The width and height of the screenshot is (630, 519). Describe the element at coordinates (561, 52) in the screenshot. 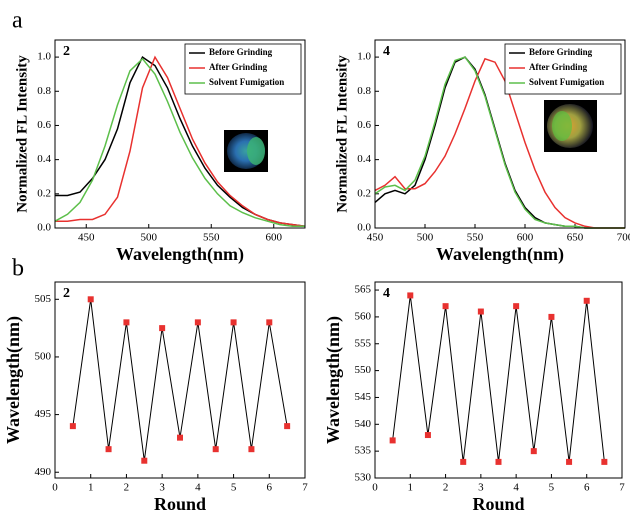

I see `legend-label: Before Grinding` at that location.